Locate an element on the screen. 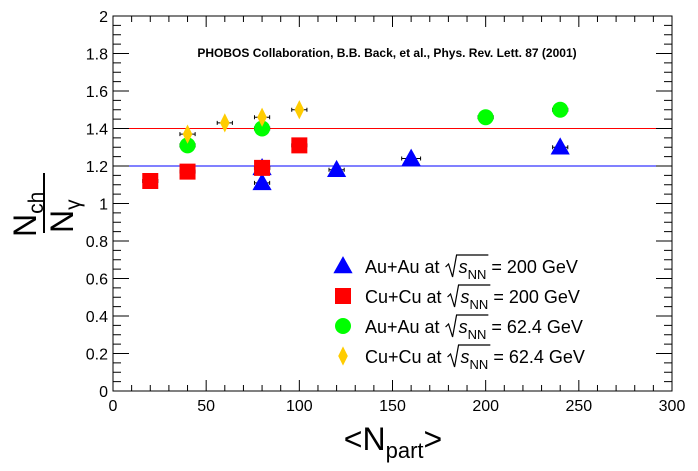  x-label-sub: part is located at coordinates (405, 450).